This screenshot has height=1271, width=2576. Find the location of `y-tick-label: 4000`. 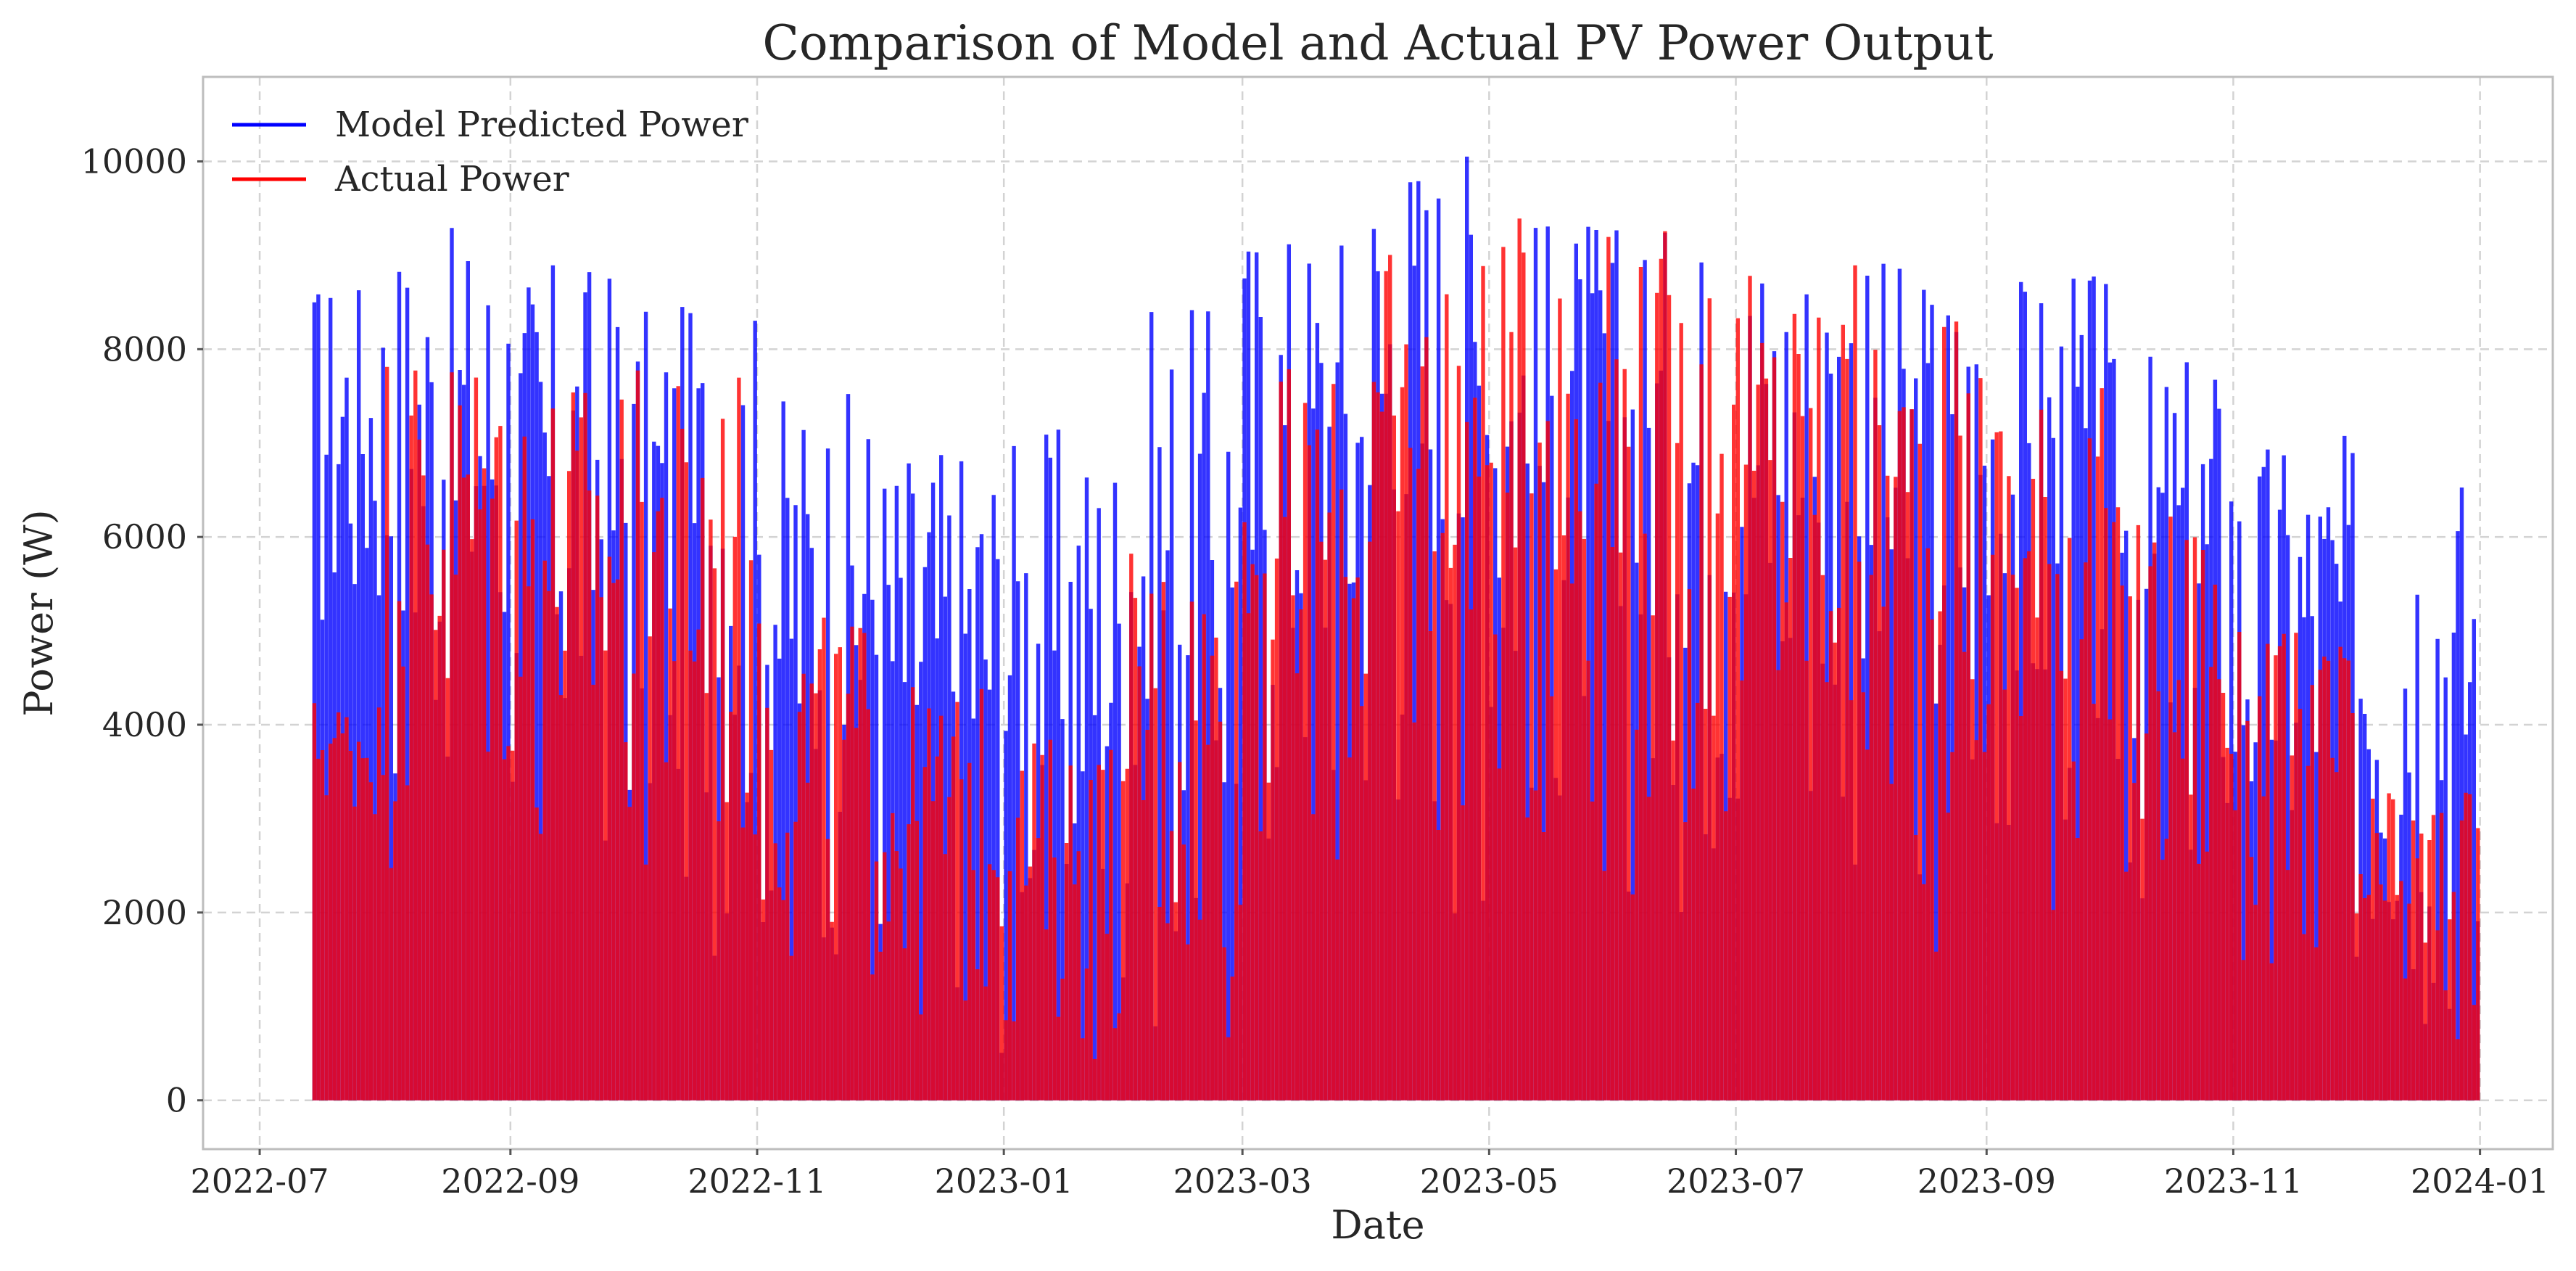

y-tick-label: 4000 is located at coordinates (144, 724).